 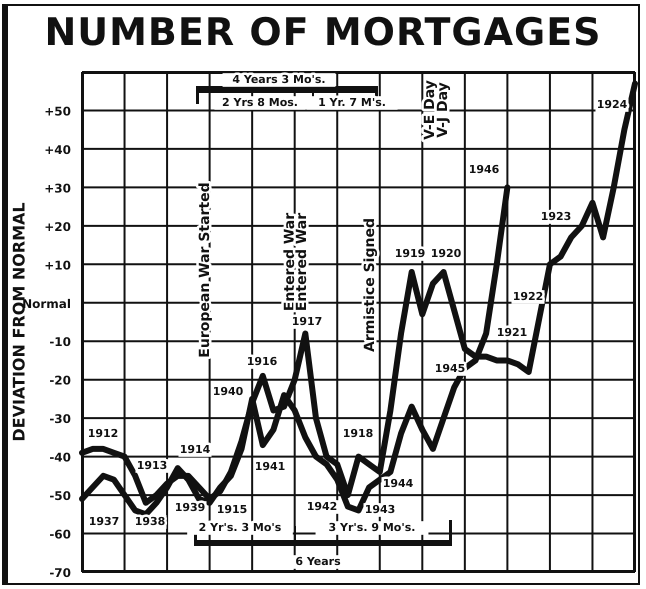 I want to click on annotation: 1912, so click(x=103, y=433).